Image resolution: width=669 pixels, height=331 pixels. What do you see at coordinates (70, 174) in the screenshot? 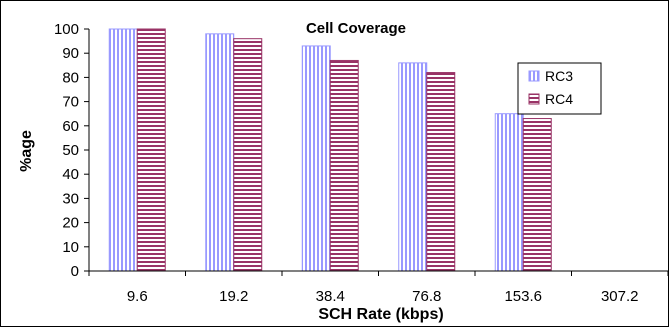
I see `y-tick-label: 40` at bounding box center [70, 174].